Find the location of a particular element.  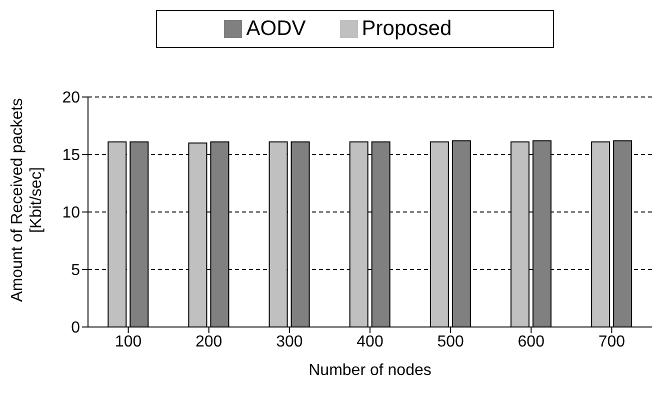

x-tick-label: 600 is located at coordinates (531, 341).